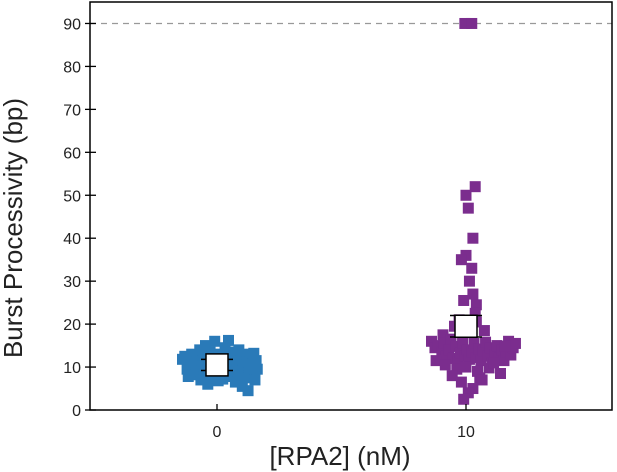 This screenshot has width=617, height=472. I want to click on y-tick-label: 50, so click(72, 196).